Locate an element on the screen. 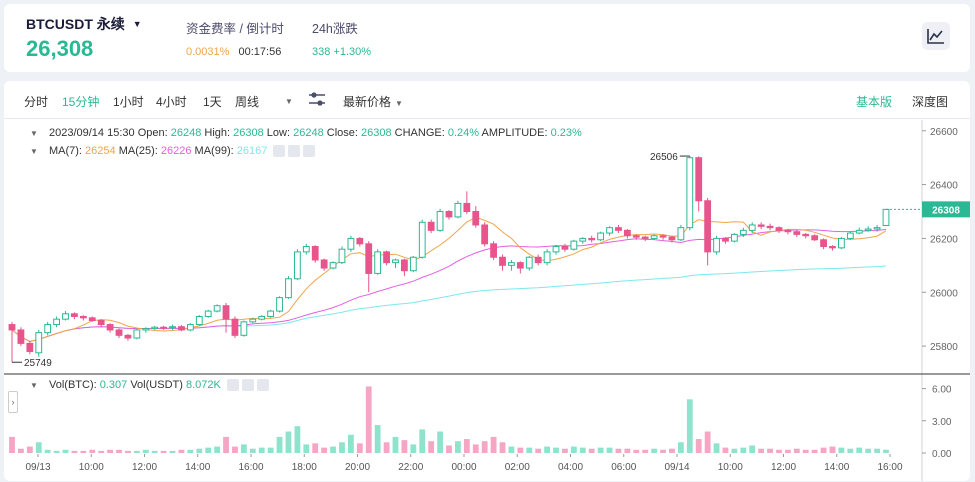 The height and width of the screenshot is (482, 975). basic-view-tab: 基本版 is located at coordinates (874, 102).